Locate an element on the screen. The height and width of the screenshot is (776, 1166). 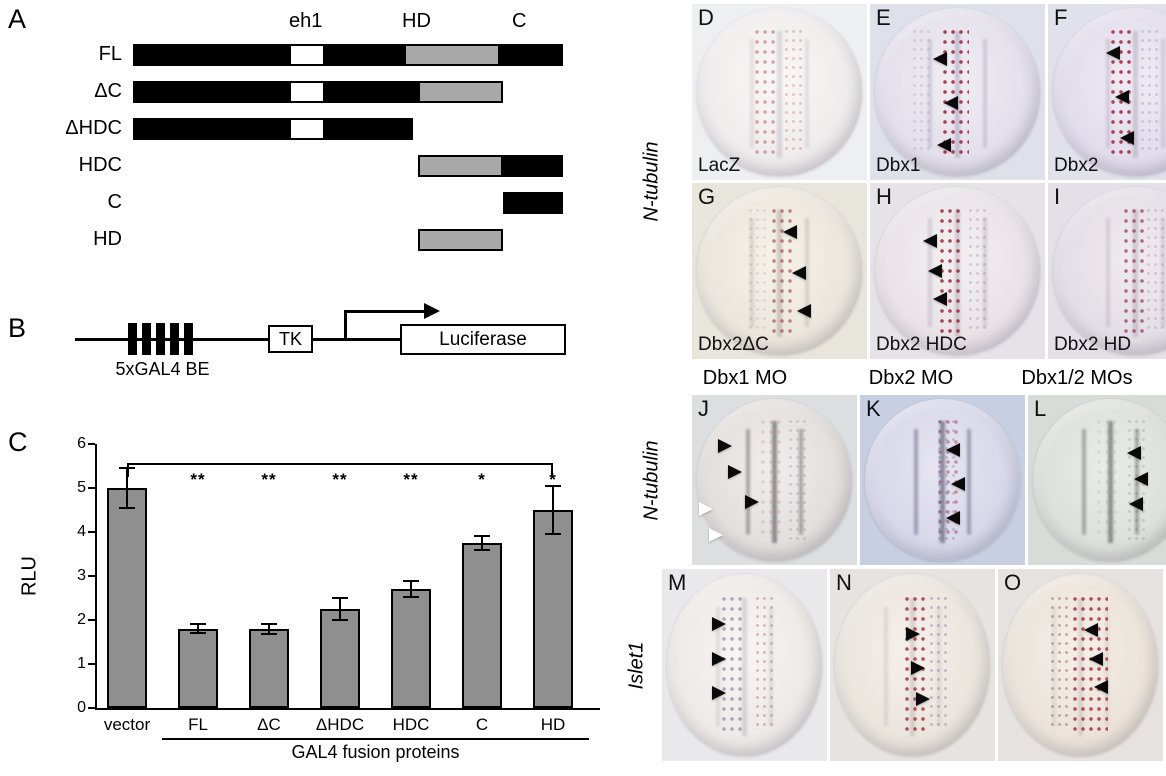
bar-vector is located at coordinates (127, 598).